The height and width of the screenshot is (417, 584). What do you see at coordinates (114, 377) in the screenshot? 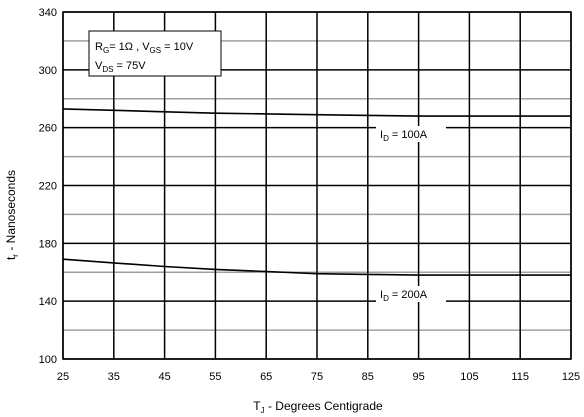
I see `x-tick-label: 35` at bounding box center [114, 377].